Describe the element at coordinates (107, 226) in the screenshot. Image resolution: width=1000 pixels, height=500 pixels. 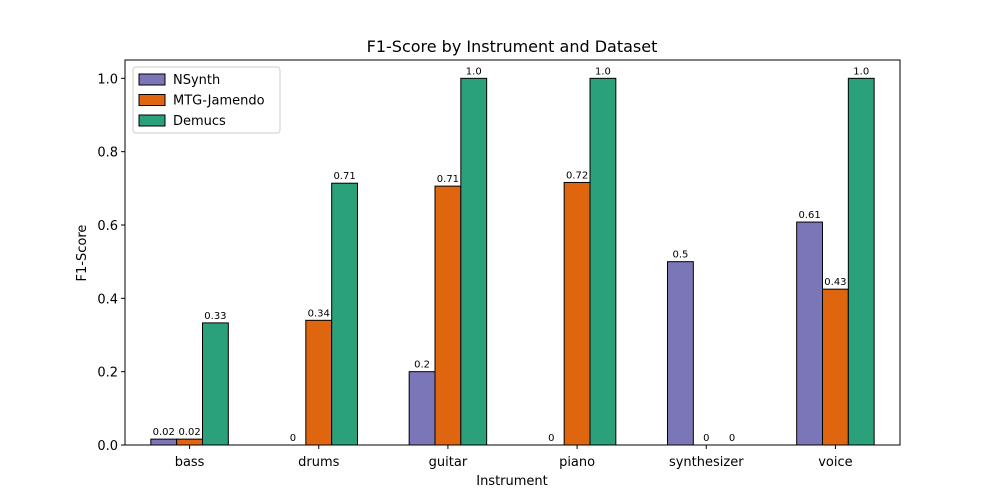
I see `y-tick-label: 0.6` at that location.